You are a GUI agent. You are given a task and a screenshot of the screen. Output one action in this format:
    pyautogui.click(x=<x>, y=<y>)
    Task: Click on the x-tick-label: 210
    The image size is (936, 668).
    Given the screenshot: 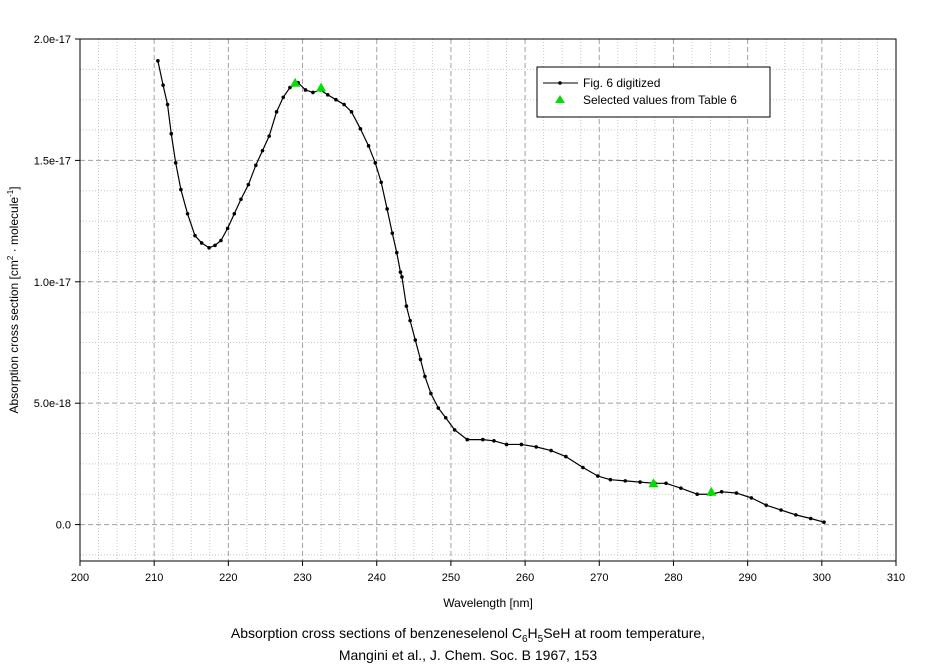 What is the action you would take?
    pyautogui.click(x=154, y=578)
    